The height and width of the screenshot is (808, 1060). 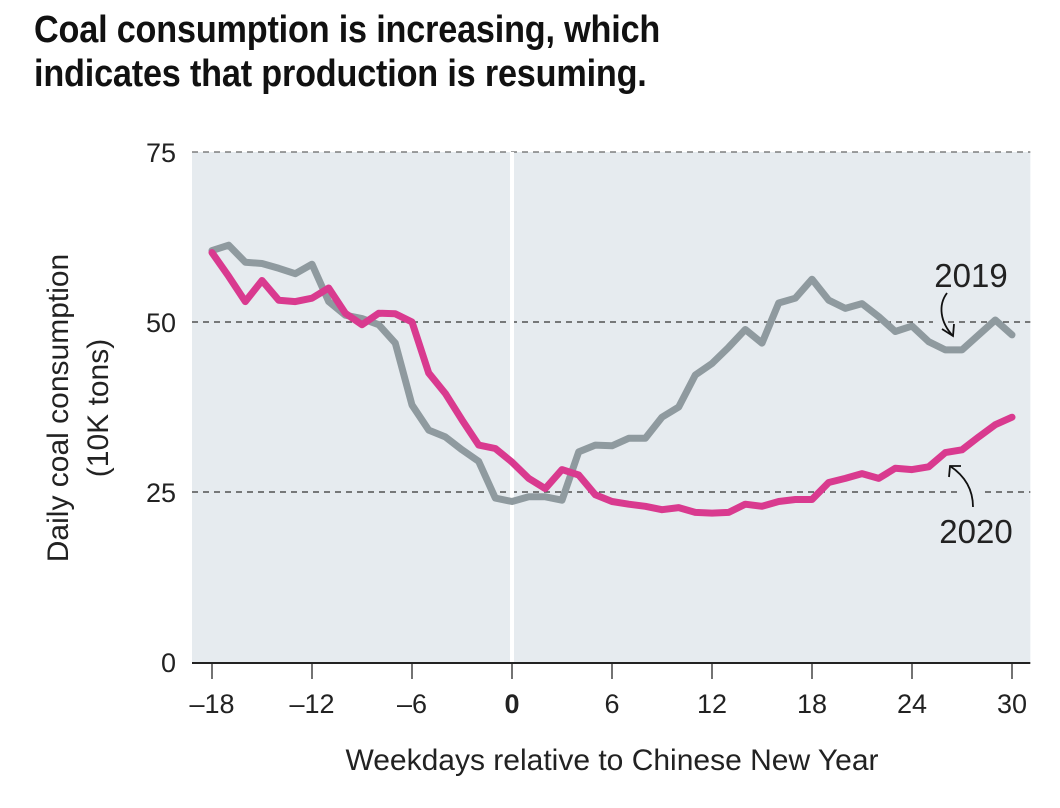 I want to click on annotation-2020-label: 2020, so click(x=975, y=531).